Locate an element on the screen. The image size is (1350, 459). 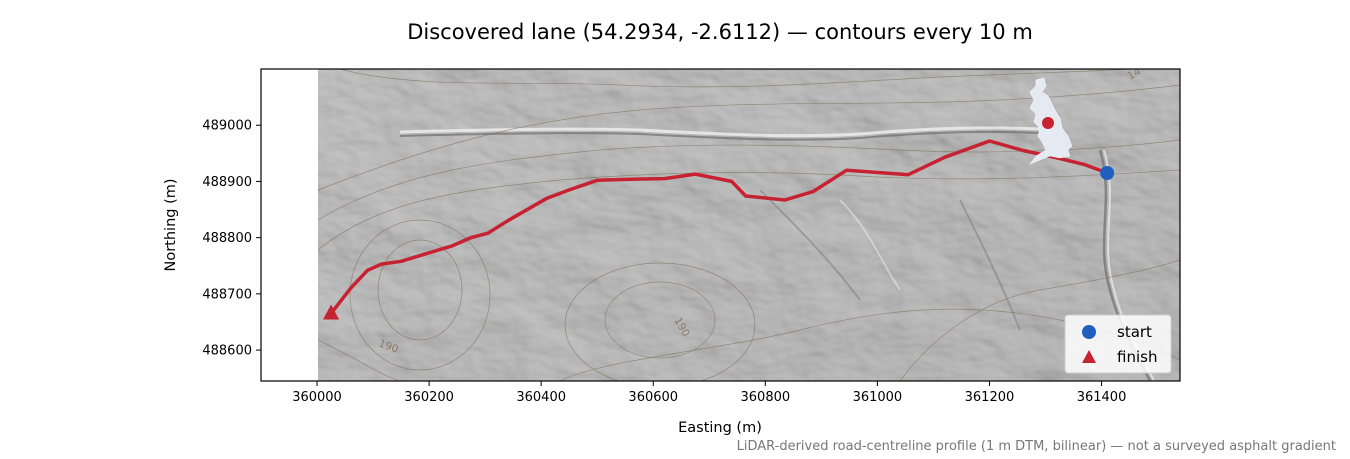
x-tick-label: 361000 is located at coordinates (878, 397).